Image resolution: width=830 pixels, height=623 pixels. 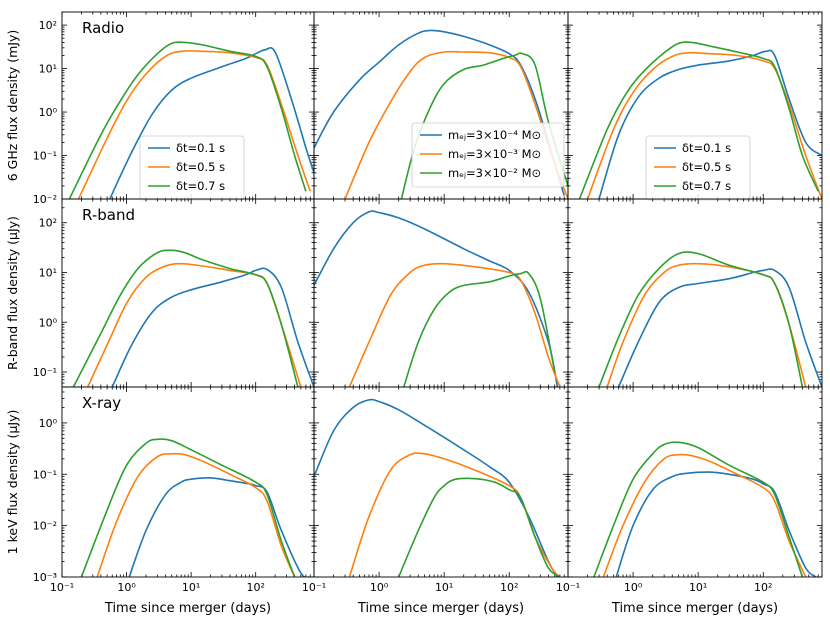 What do you see at coordinates (12, 293) in the screenshot?
I see `y-axis-label: R-band flux density (μJy)` at bounding box center [12, 293].